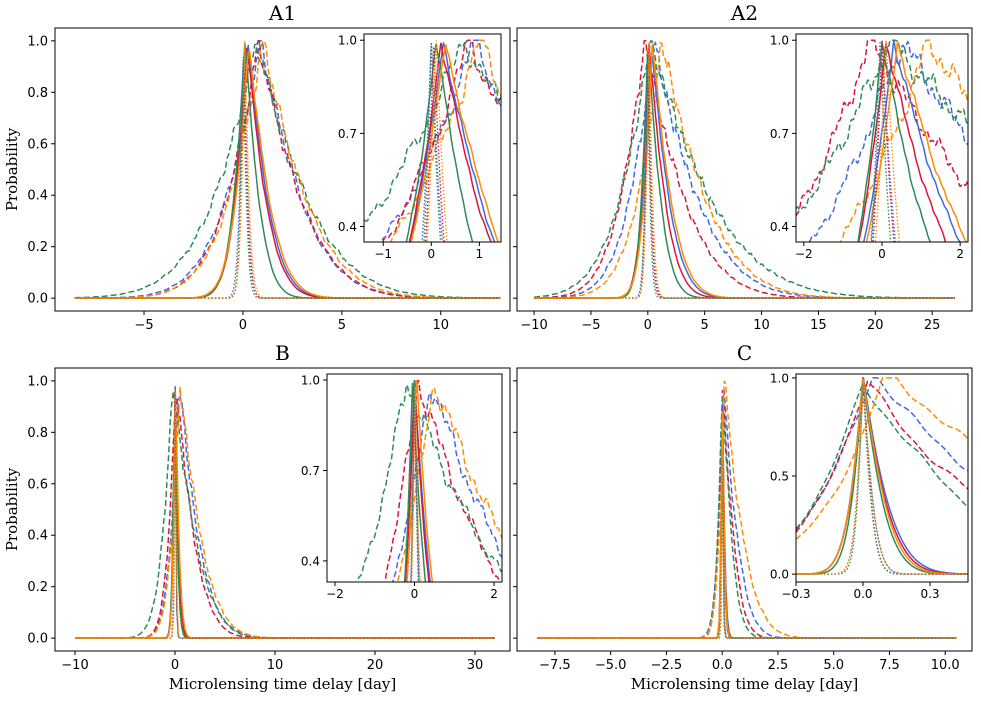 This screenshot has width=981, height=701. I want to click on panel-a1-title: A1, so click(282, 13).